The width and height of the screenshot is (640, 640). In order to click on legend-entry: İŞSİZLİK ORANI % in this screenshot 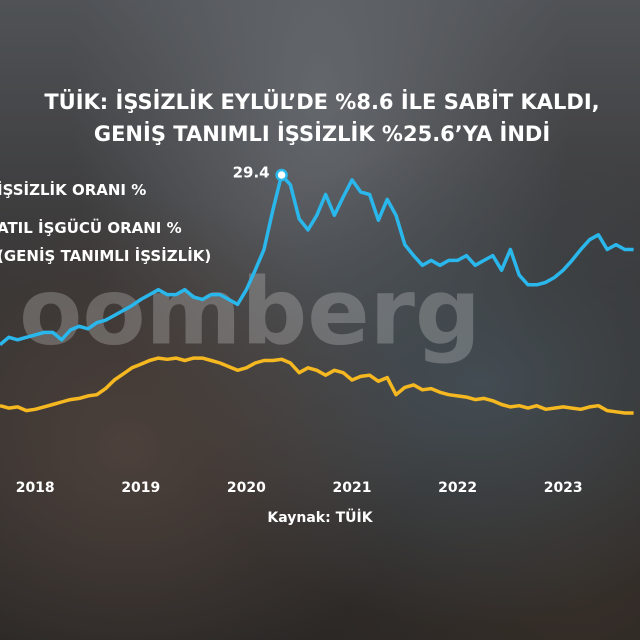, I will do `click(73, 190)`.